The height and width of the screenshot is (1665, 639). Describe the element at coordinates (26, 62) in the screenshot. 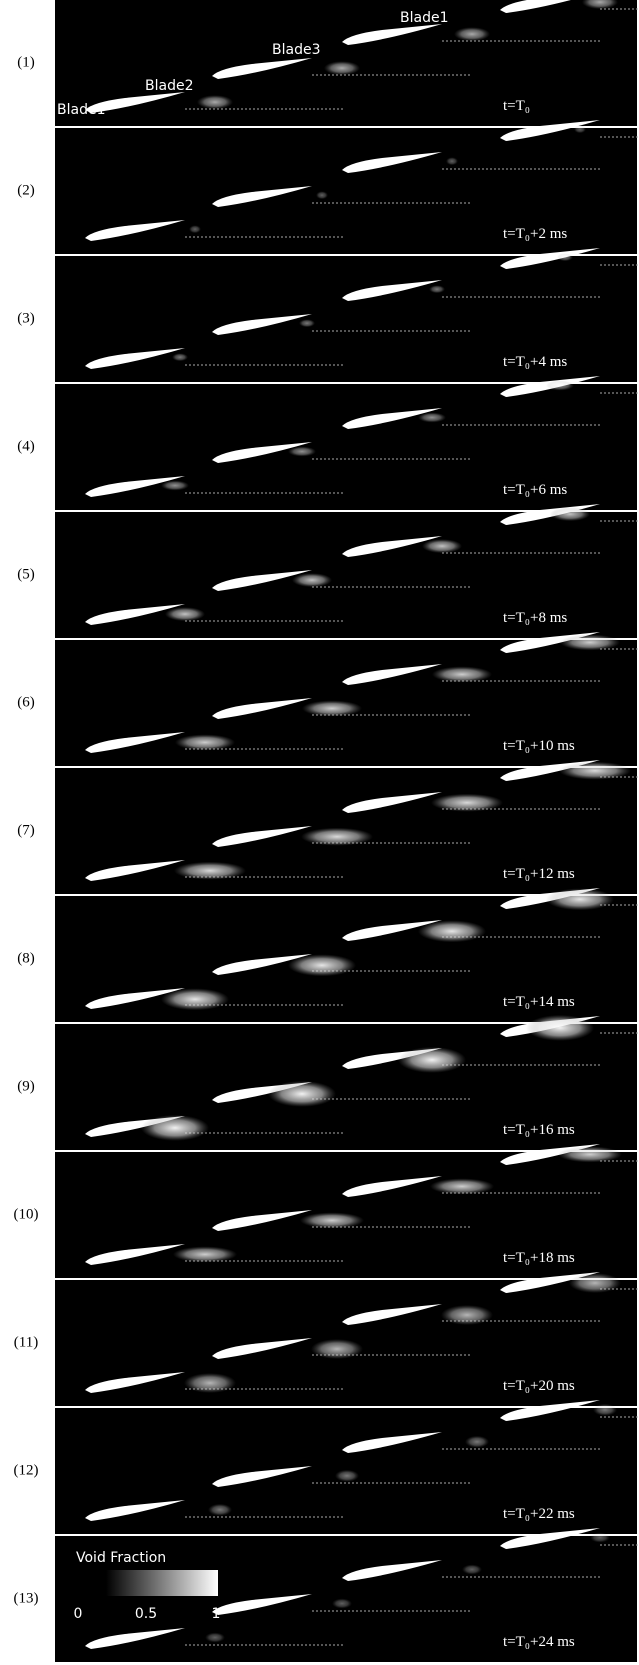

I see `panel-label: (1)` at that location.